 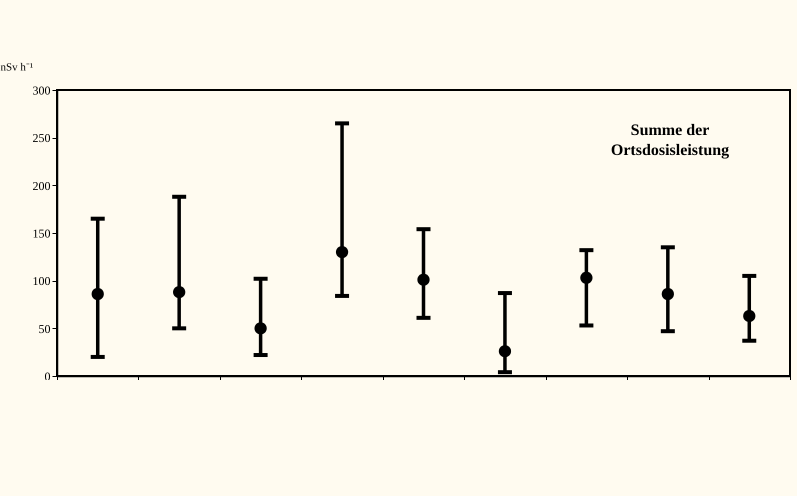 I want to click on annotation: Summe der Ortsdosisleistung, so click(x=670, y=140).